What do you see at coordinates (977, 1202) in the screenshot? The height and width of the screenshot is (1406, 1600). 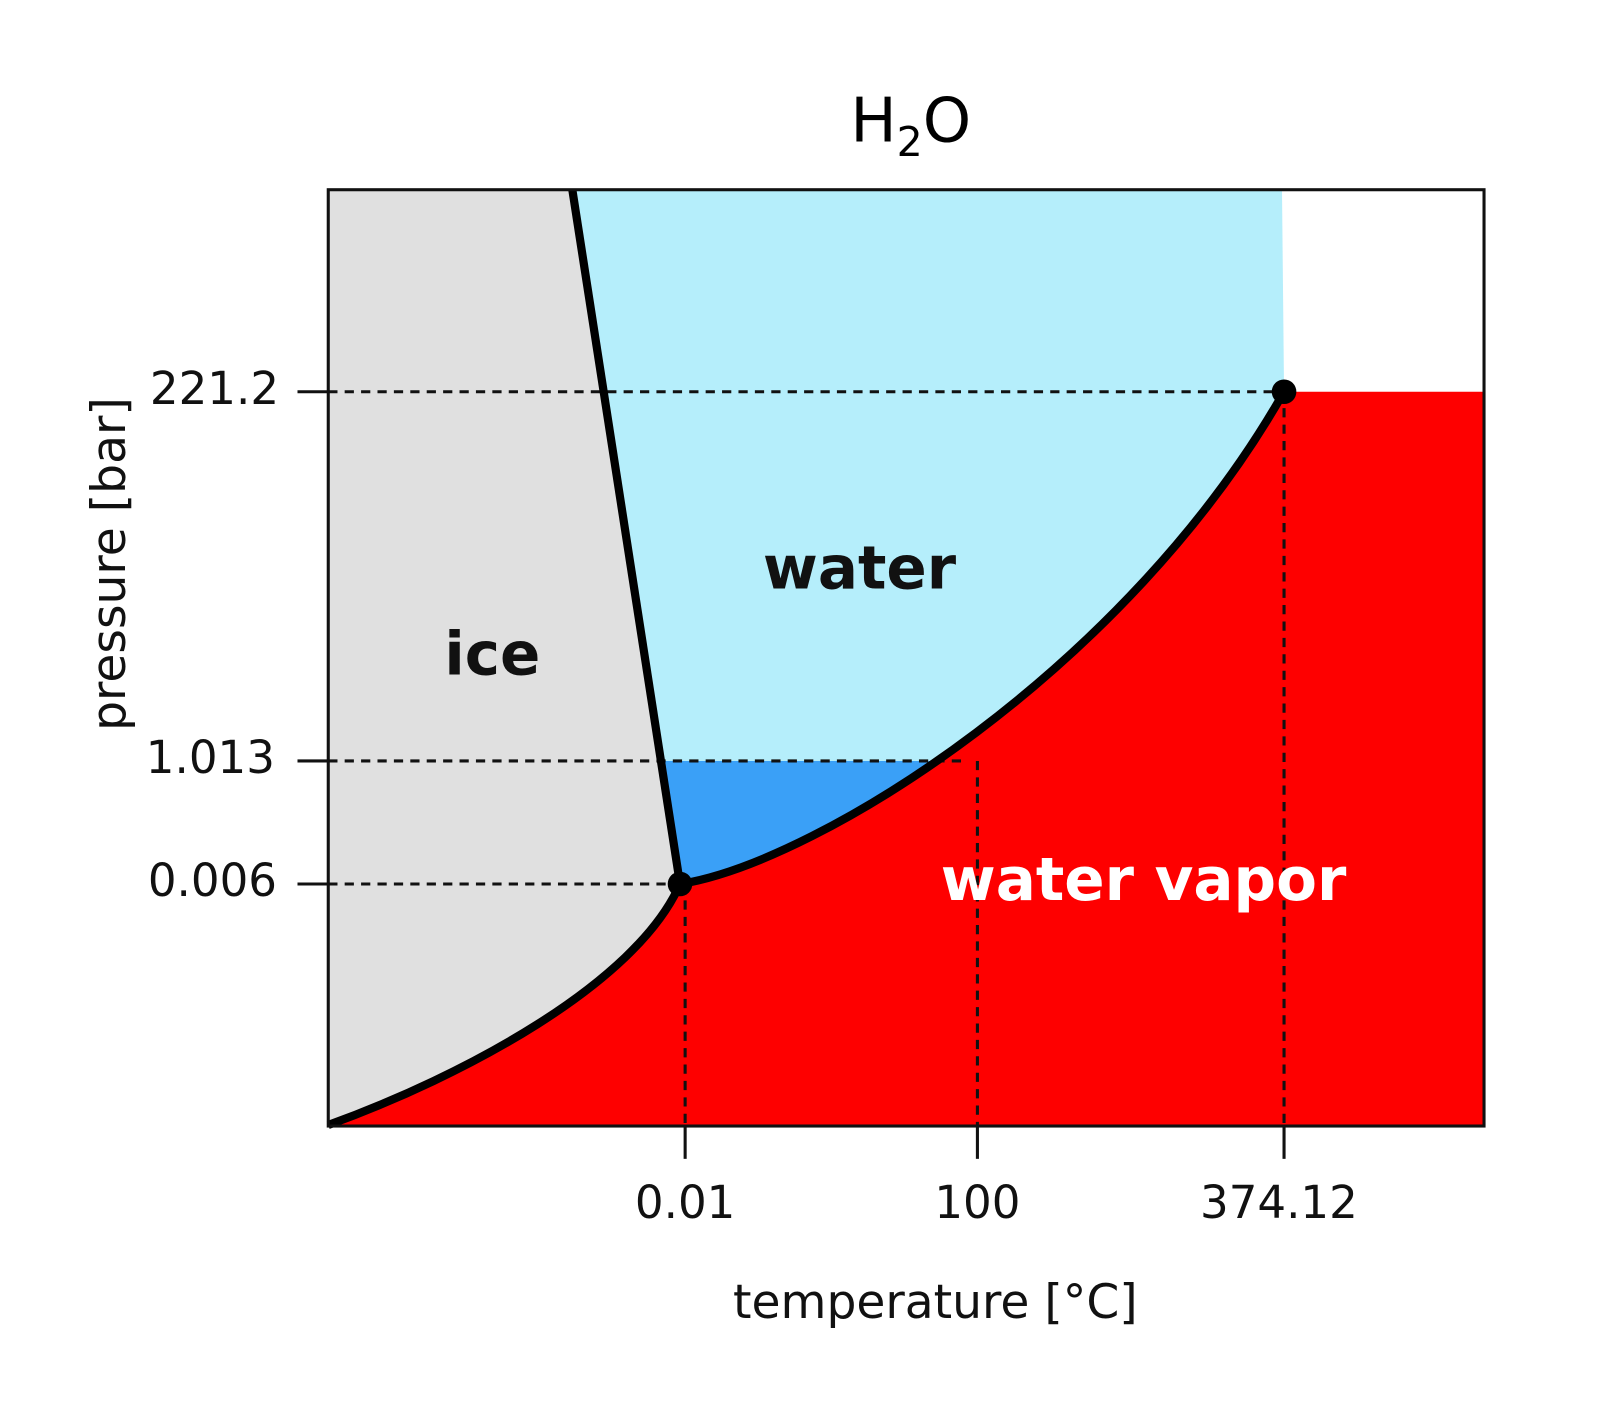 I see `x-tick-label: 100` at bounding box center [977, 1202].